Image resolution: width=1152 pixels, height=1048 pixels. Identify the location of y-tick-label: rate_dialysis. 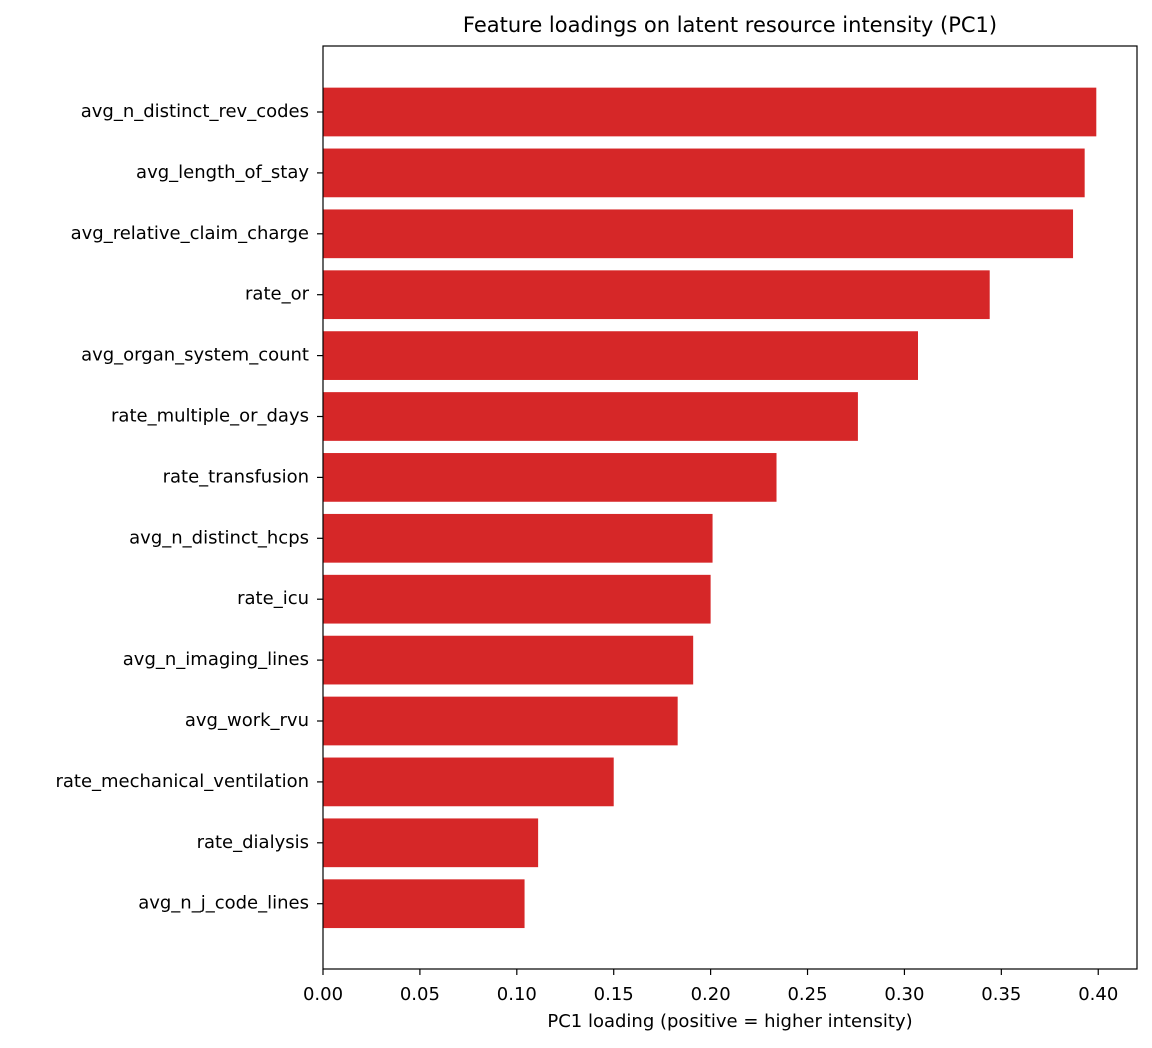
(253, 842).